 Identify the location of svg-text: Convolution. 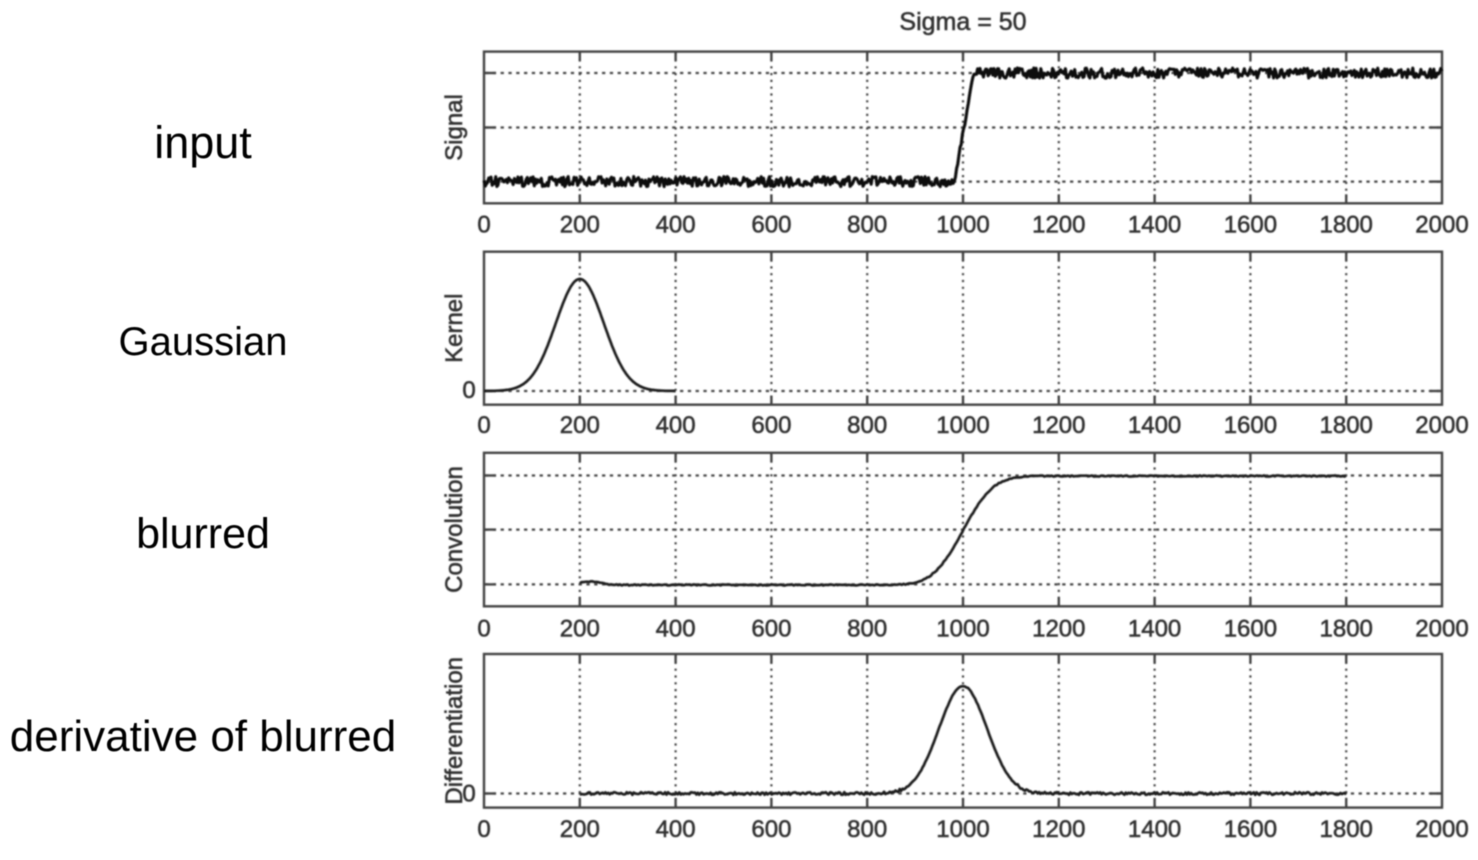
(454, 529).